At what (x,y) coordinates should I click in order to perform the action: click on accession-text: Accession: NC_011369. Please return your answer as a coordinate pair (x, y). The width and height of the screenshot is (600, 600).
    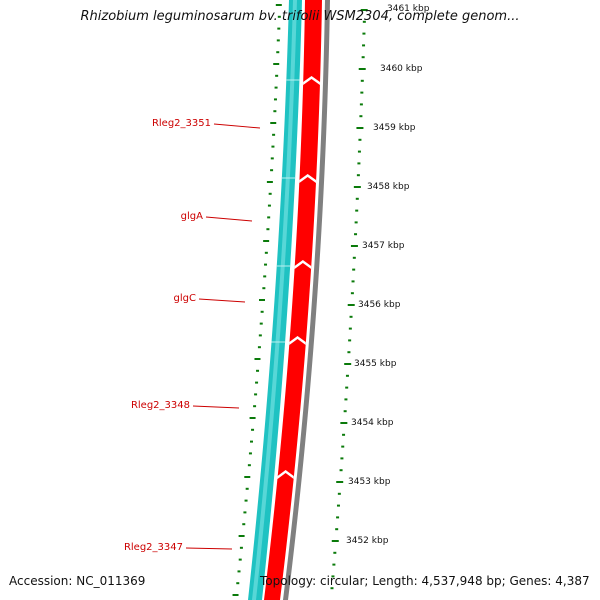
    Looking at the image, I should click on (77, 581).